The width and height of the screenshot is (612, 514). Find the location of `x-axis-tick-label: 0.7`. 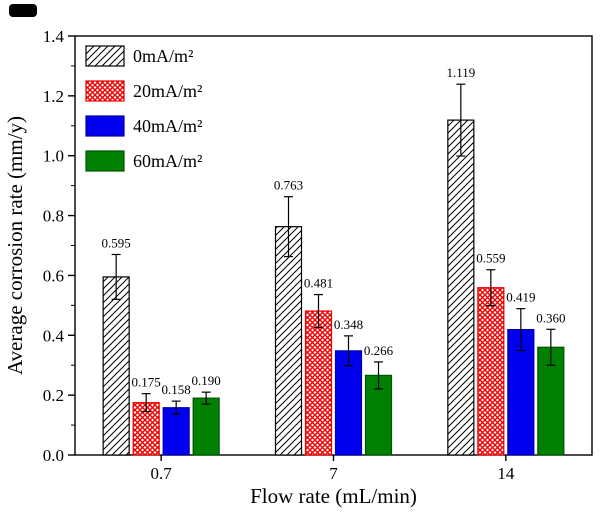

x-axis-tick-label: 0.7 is located at coordinates (162, 473).